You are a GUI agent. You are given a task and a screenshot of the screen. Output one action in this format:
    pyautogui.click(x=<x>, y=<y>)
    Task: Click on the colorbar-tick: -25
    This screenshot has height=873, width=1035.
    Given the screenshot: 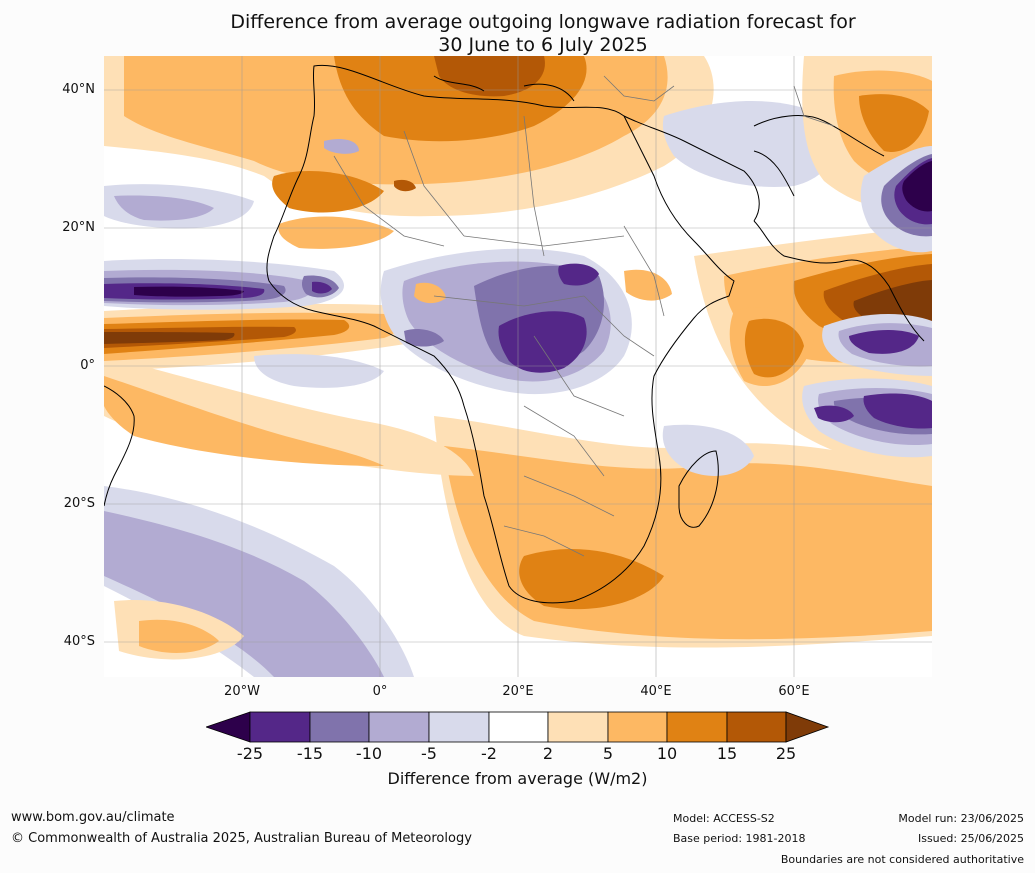 What is the action you would take?
    pyautogui.click(x=250, y=753)
    